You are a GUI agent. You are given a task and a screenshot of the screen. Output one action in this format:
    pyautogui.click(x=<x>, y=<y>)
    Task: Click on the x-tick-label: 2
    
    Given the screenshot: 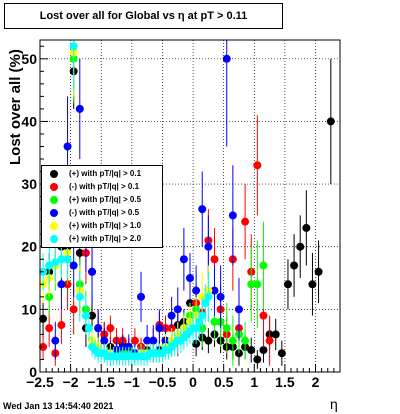 What is the action you would take?
    pyautogui.click(x=316, y=382)
    